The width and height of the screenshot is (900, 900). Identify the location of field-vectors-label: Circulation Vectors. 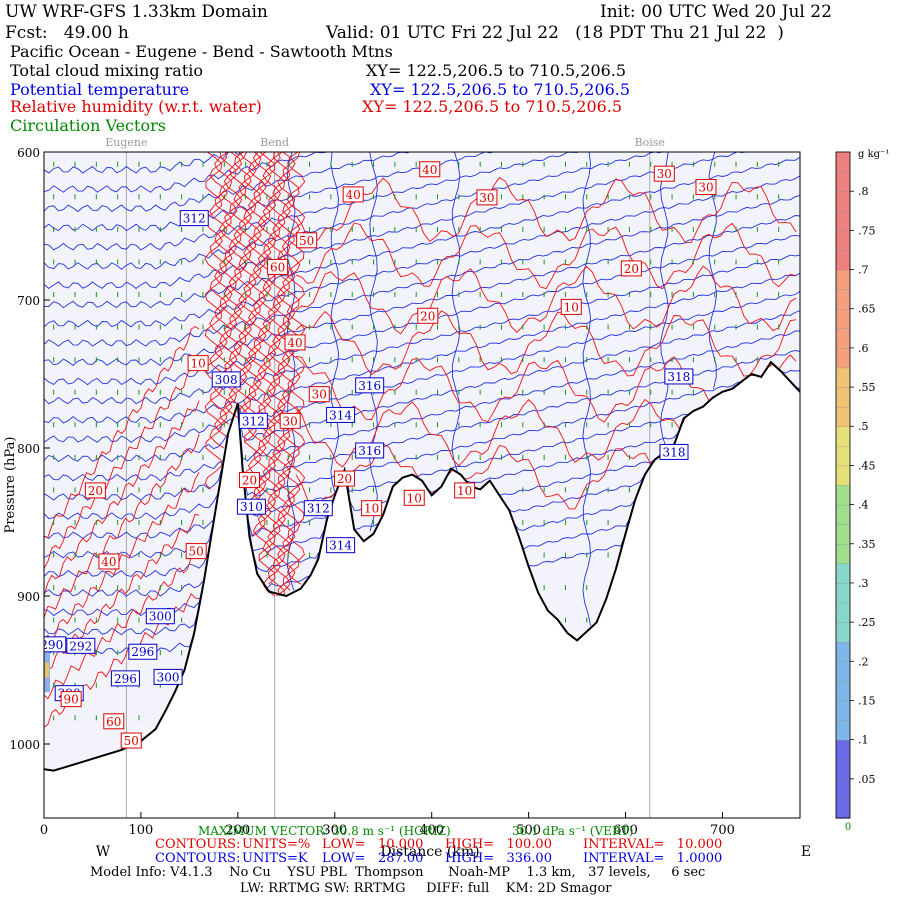
(88, 125).